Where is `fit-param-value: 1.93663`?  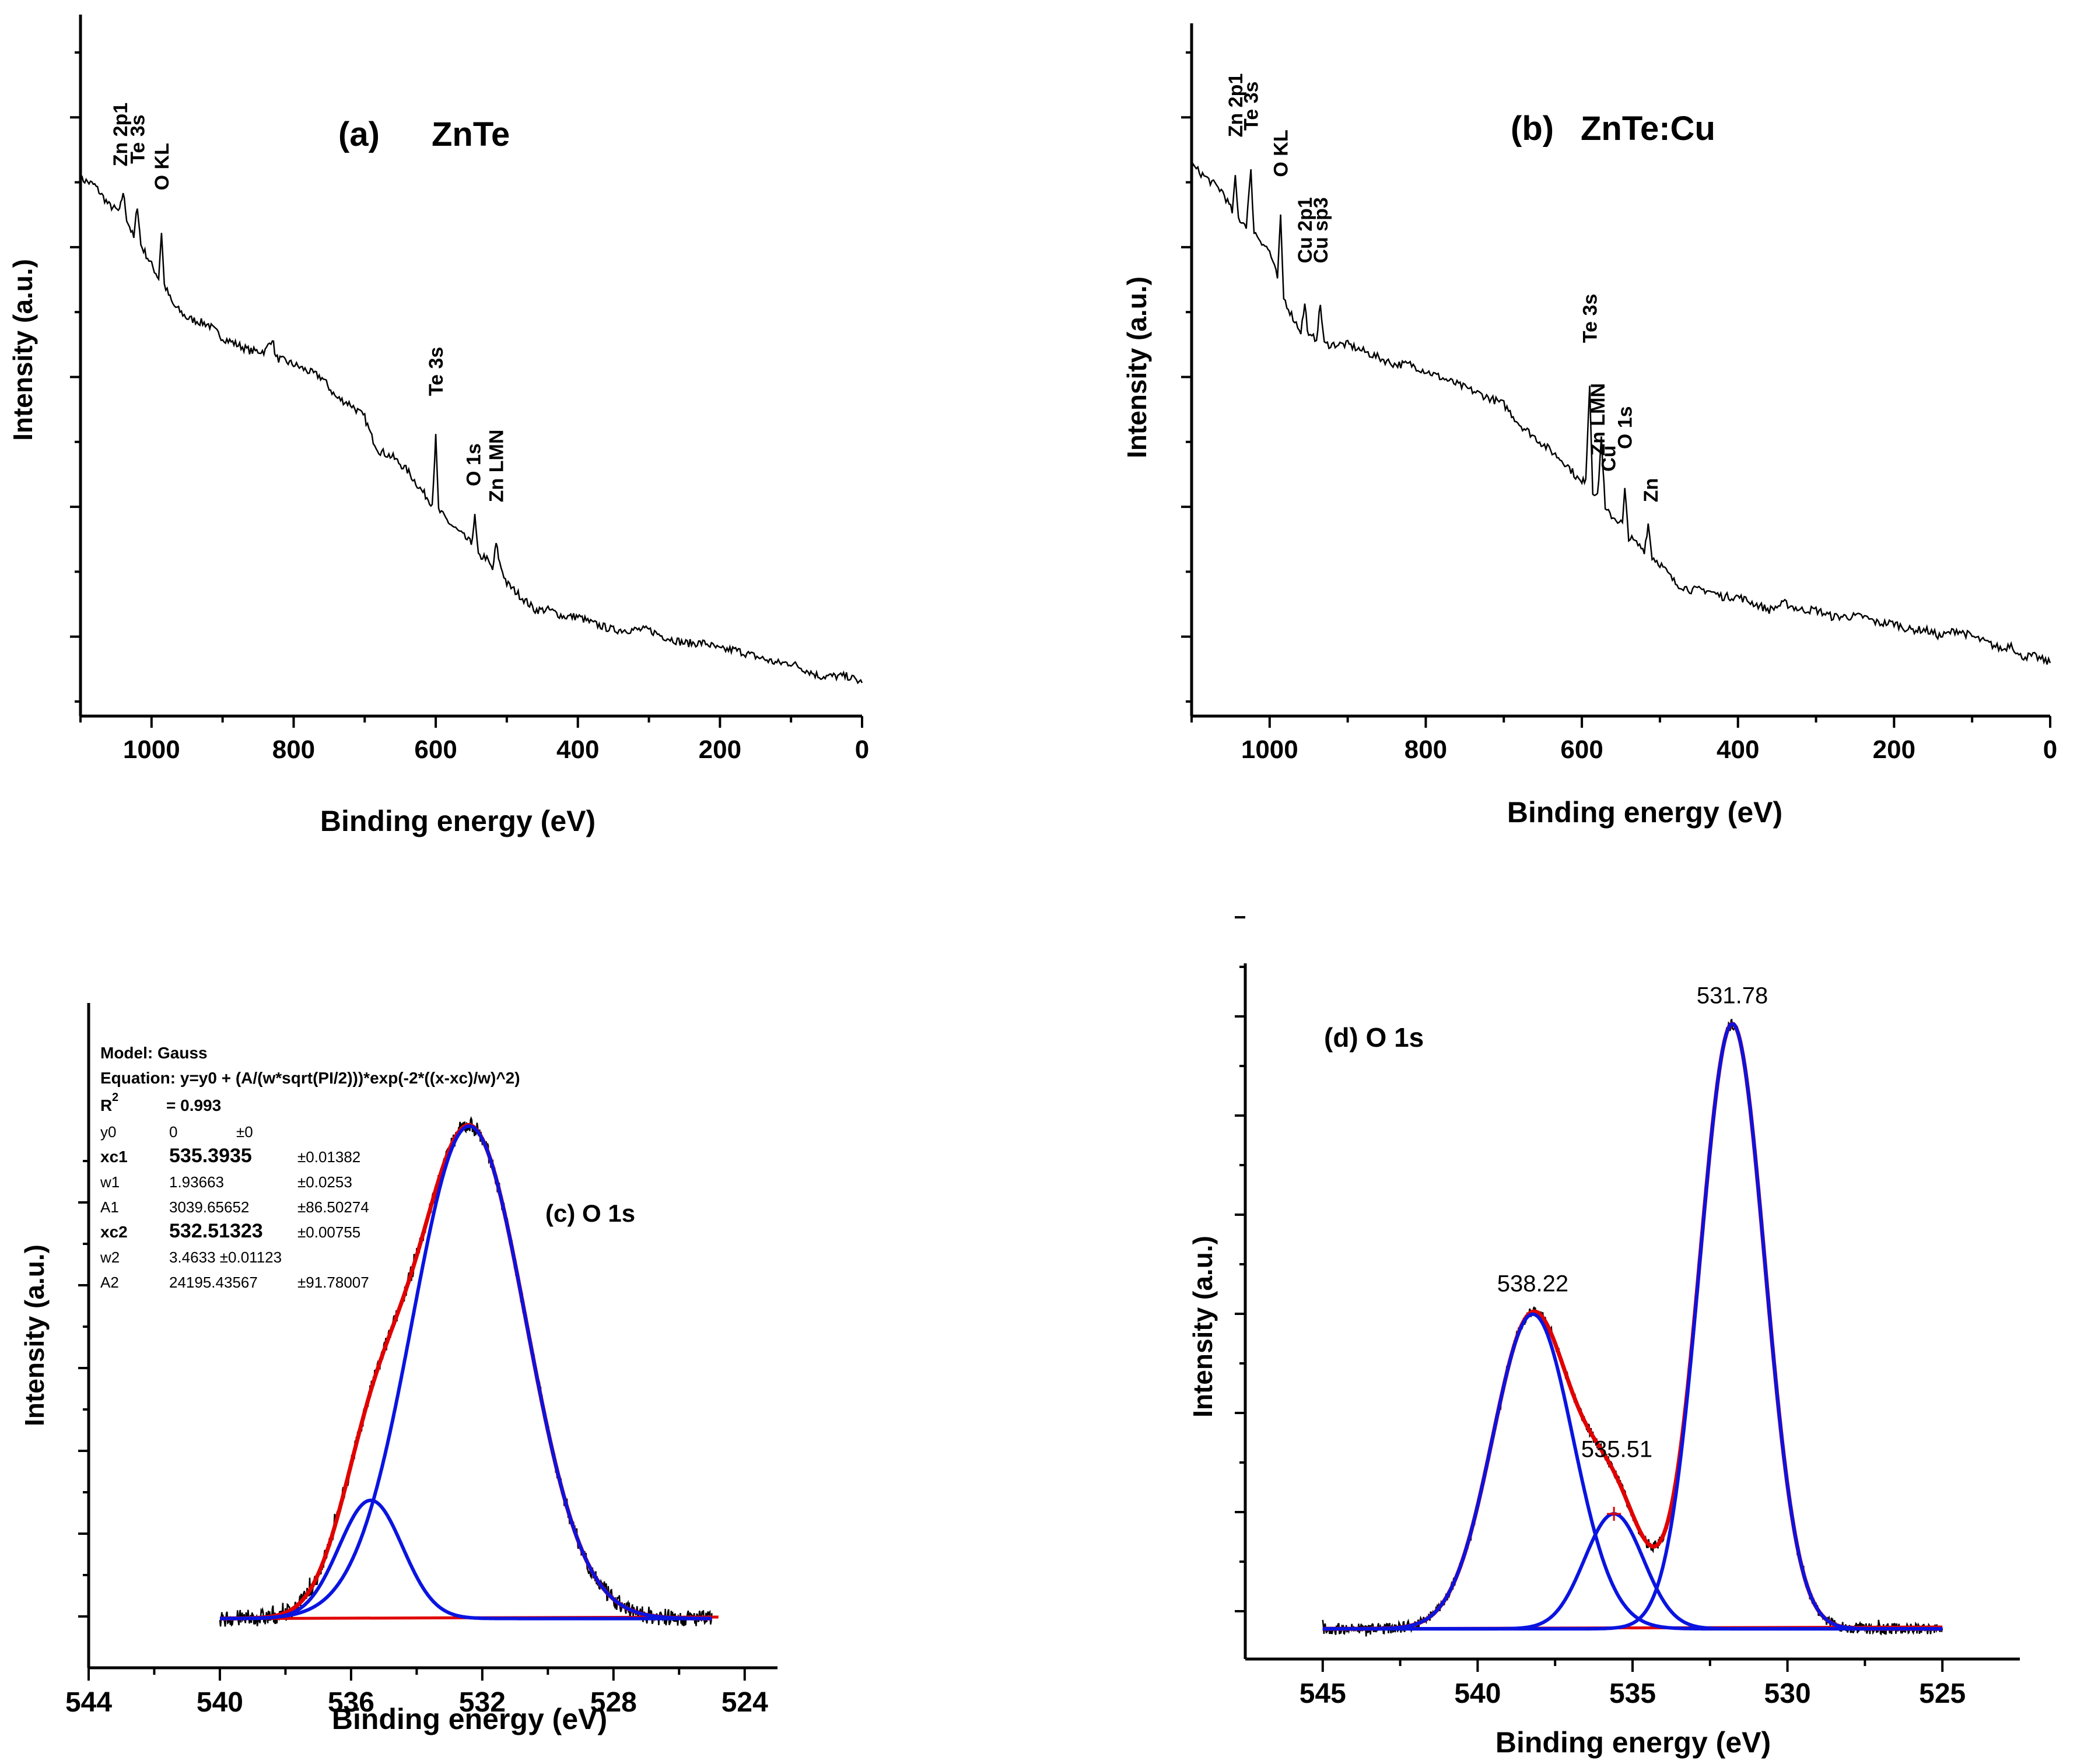
fit-param-value: 1.93663 is located at coordinates (196, 1182).